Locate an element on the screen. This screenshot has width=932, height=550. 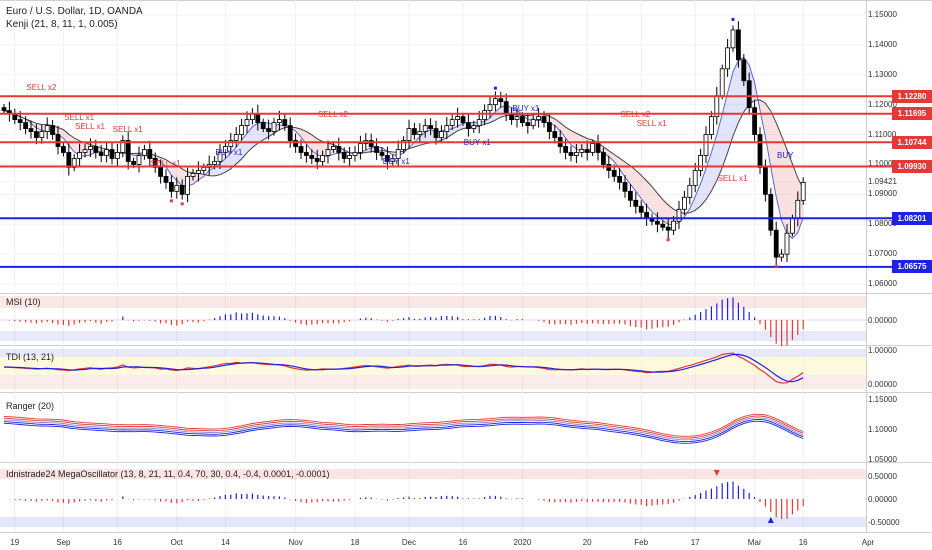
tdi-title: TDI (13, 21) is located at coordinates (30, 357).